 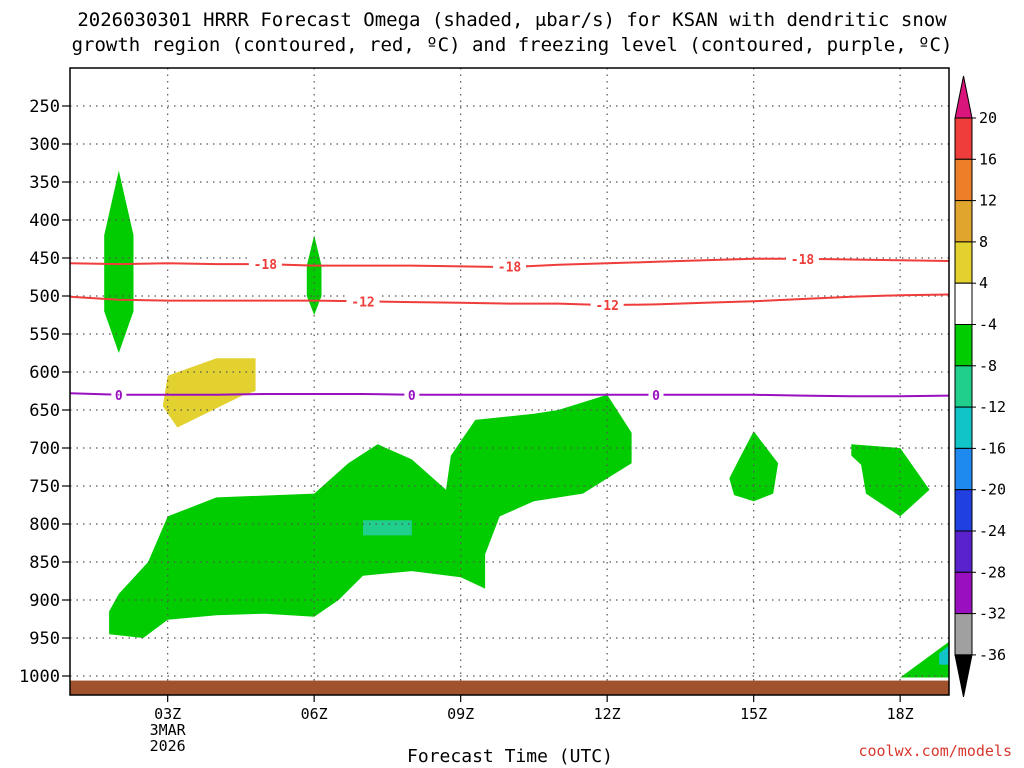 What do you see at coordinates (44, 259) in the screenshot?
I see `y-tick-label-450: 450` at bounding box center [44, 259].